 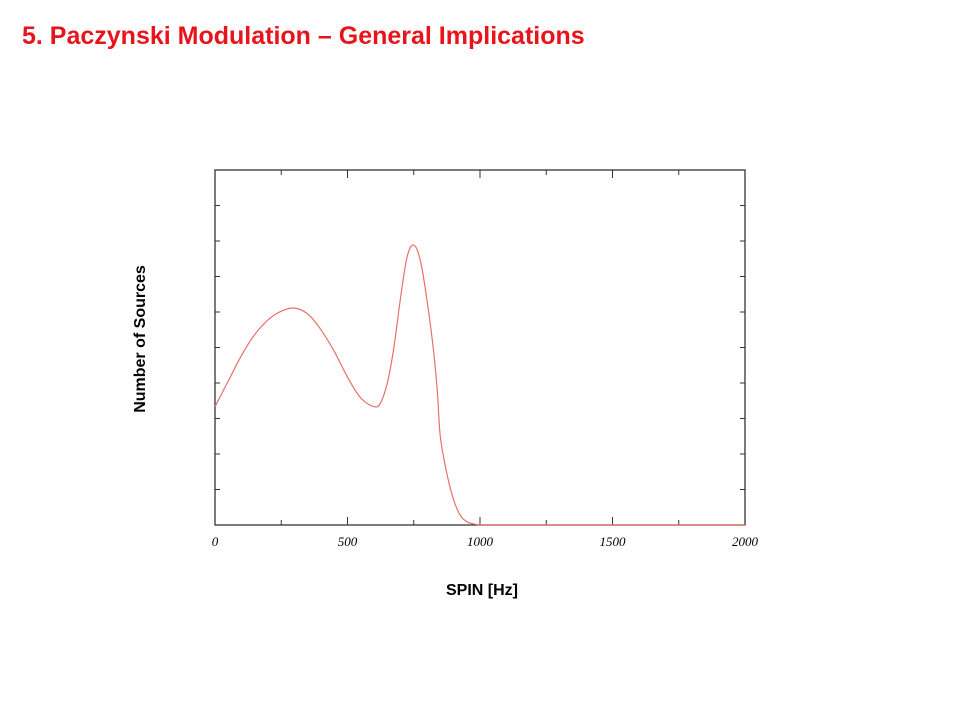 I want to click on x-axis-title: SPIN [Hz], so click(x=482, y=590).